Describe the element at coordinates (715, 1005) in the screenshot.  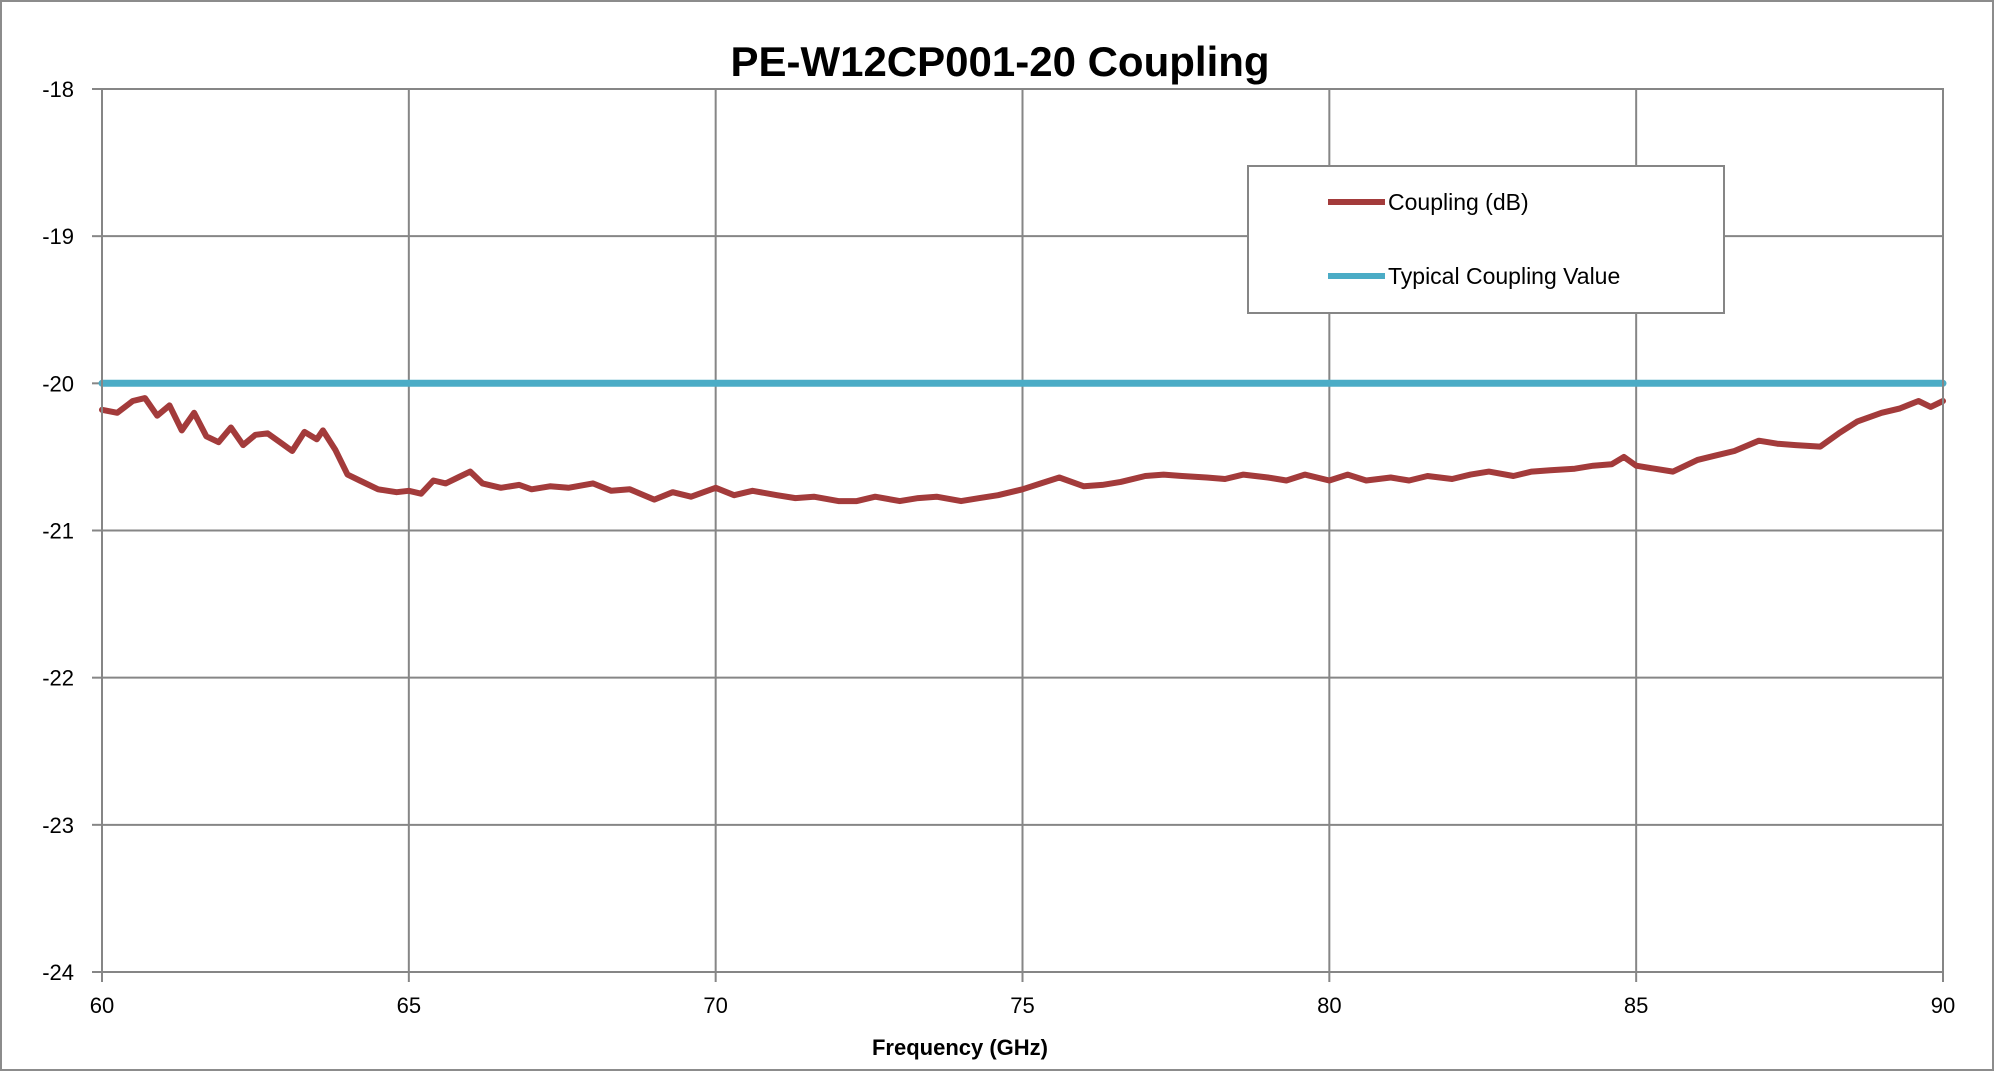
I see `x-tick-label: 70` at that location.